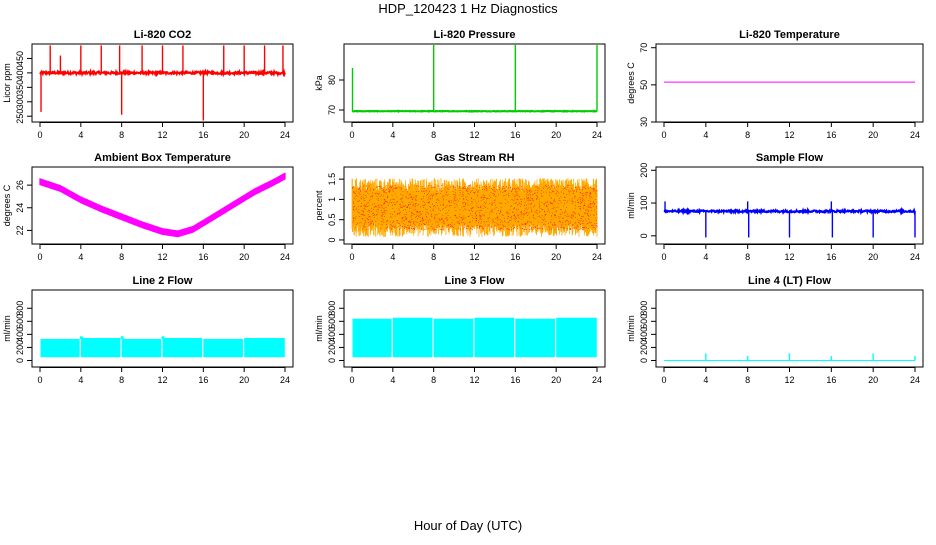 This screenshot has width=936, height=545. I want to click on panel-title: Li-820 Pressure, so click(475, 35).